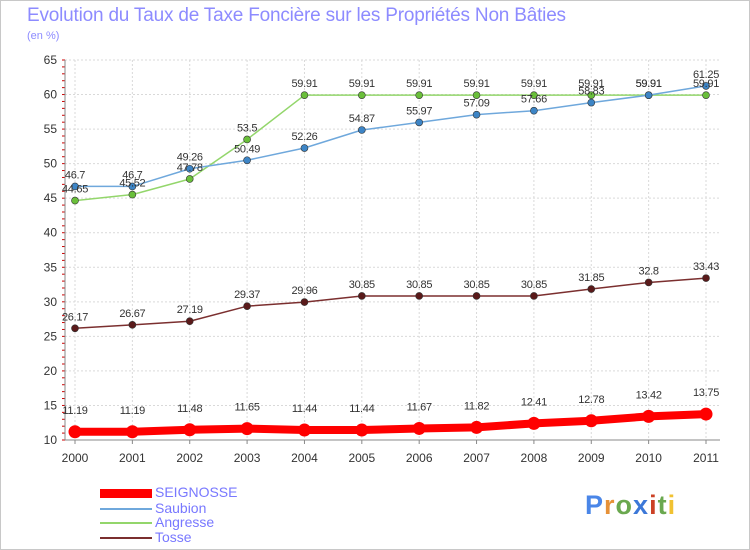  Describe the element at coordinates (610, 505) in the screenshot. I see `logo-letter: r` at that location.